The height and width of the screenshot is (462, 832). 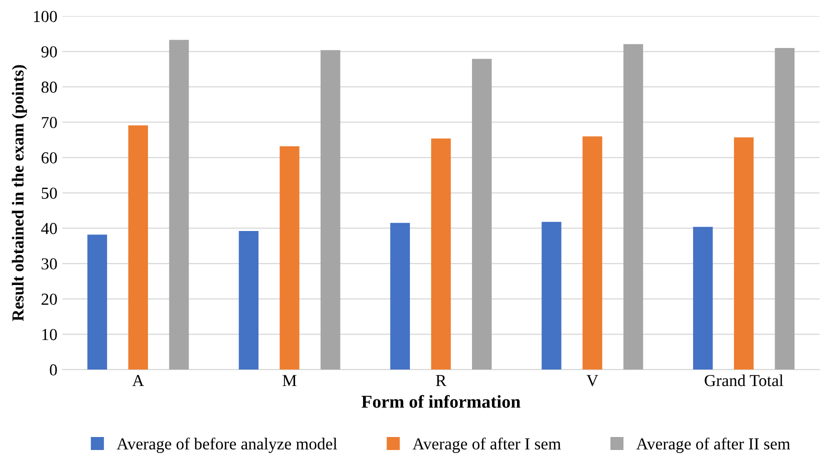 What do you see at coordinates (49, 52) in the screenshot?
I see `y-tick-label: 90` at bounding box center [49, 52].